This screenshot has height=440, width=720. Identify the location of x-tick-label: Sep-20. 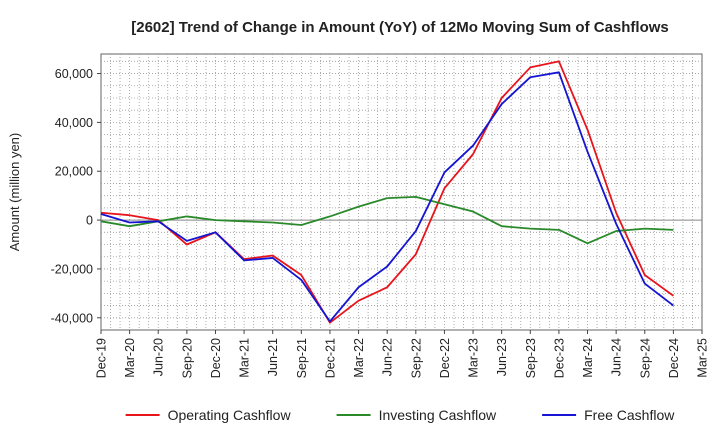
(187, 358).